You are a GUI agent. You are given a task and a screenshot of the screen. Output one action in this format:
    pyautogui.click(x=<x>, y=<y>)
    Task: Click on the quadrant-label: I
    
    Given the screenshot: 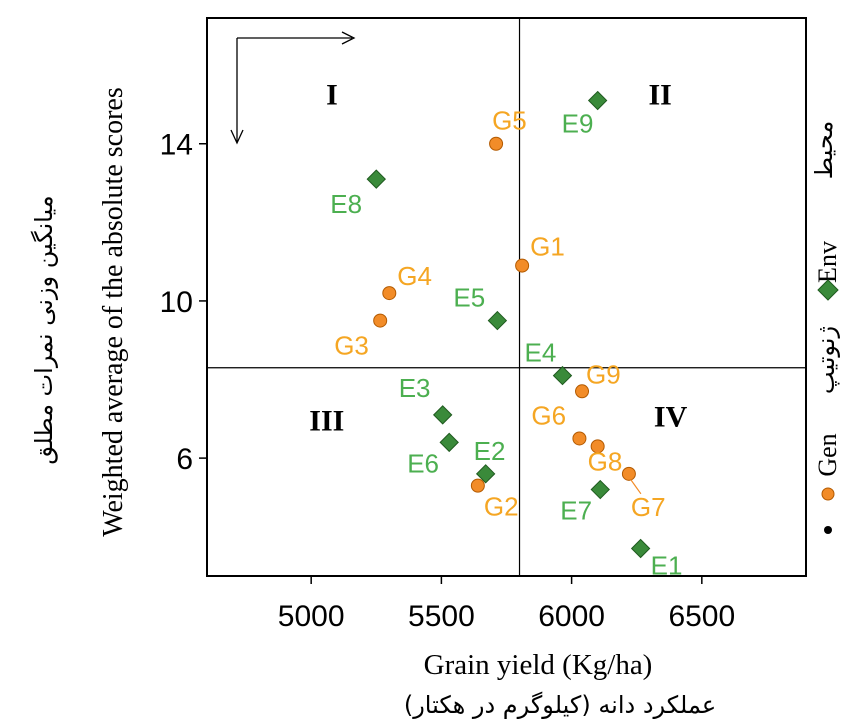 What is the action you would take?
    pyautogui.click(x=332, y=94)
    